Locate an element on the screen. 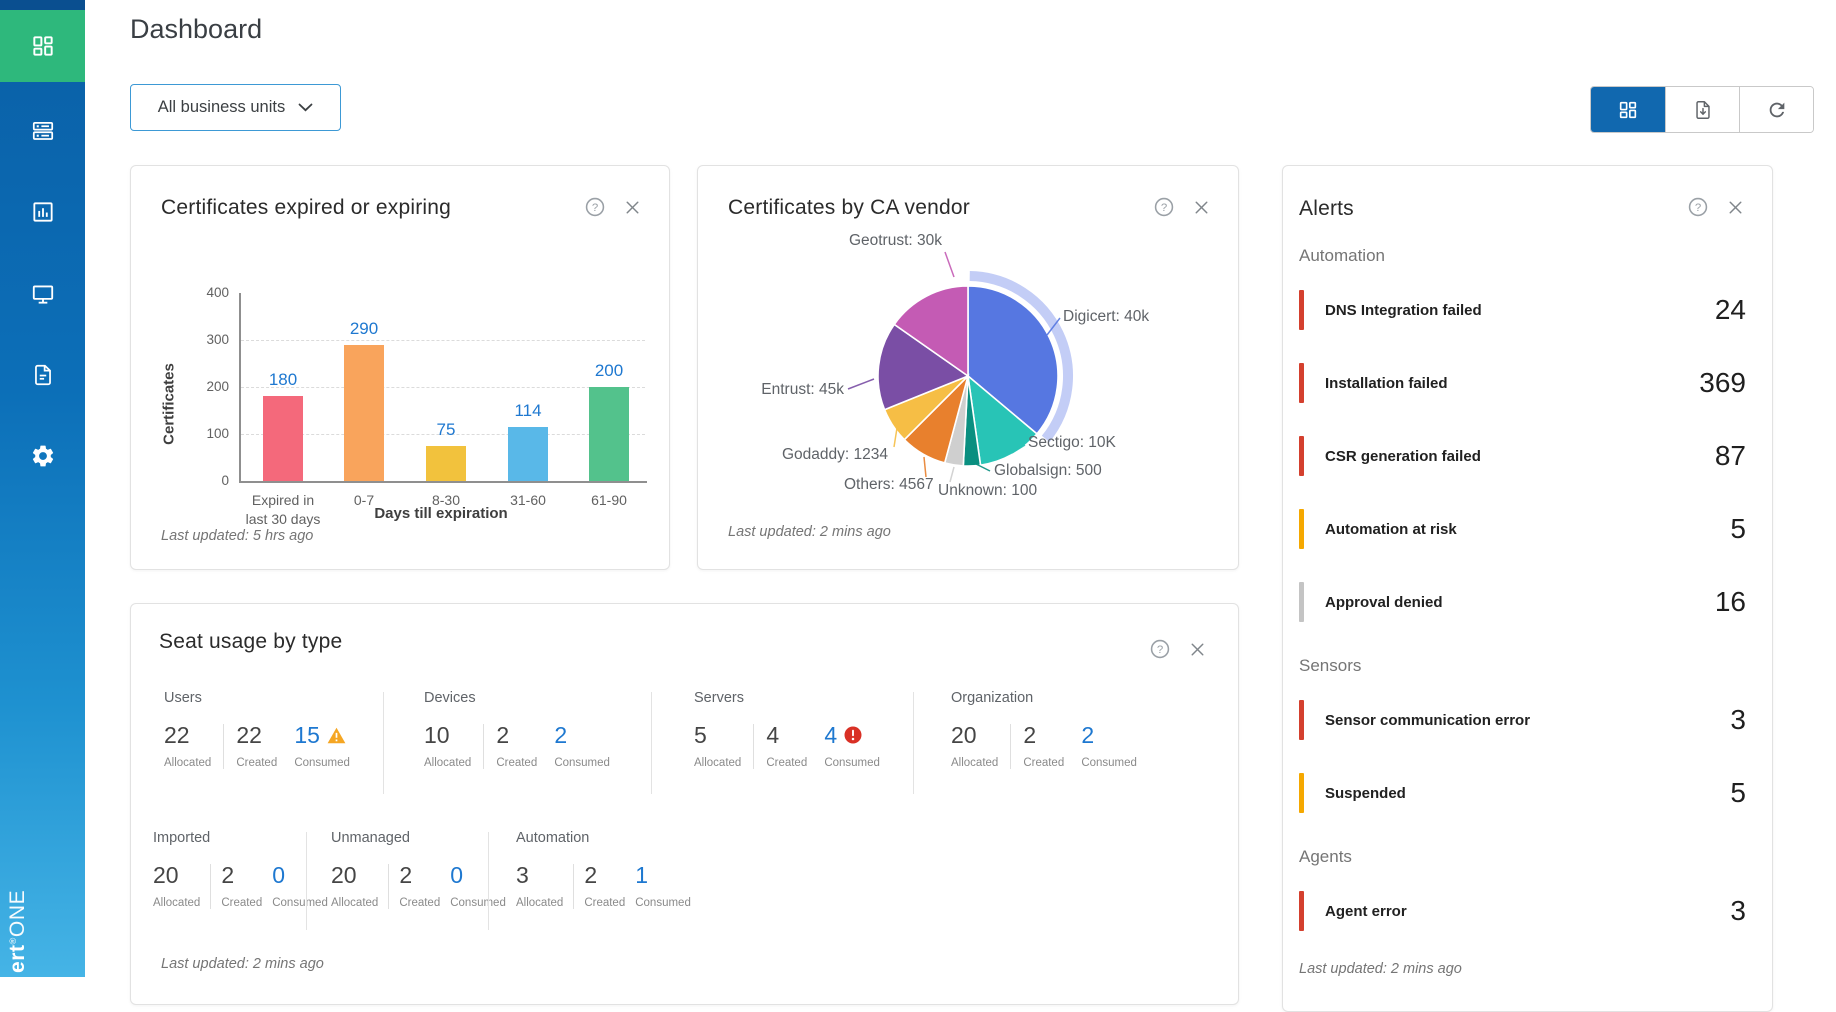 This screenshot has width=1836, height=1012. reports-icon is located at coordinates (43, 212).